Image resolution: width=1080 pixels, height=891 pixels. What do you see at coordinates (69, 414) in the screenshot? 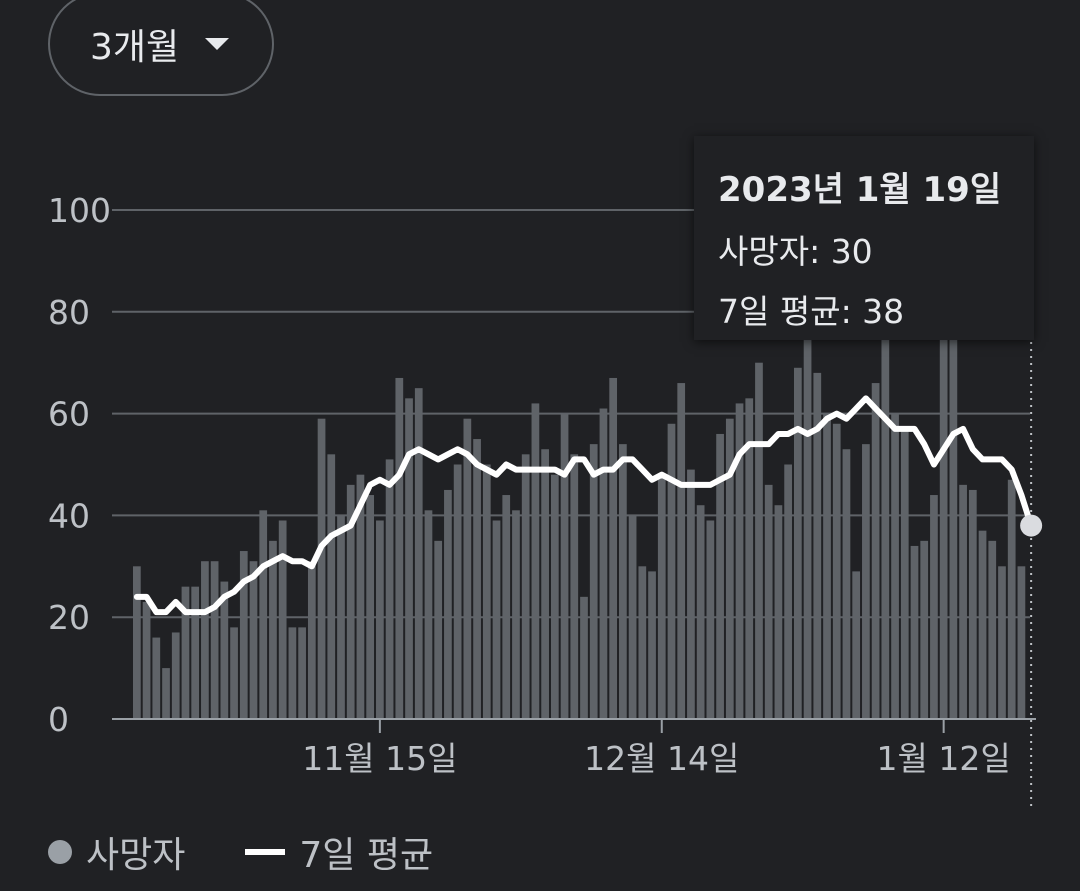
I see `y-tick-label: 60` at bounding box center [69, 414].